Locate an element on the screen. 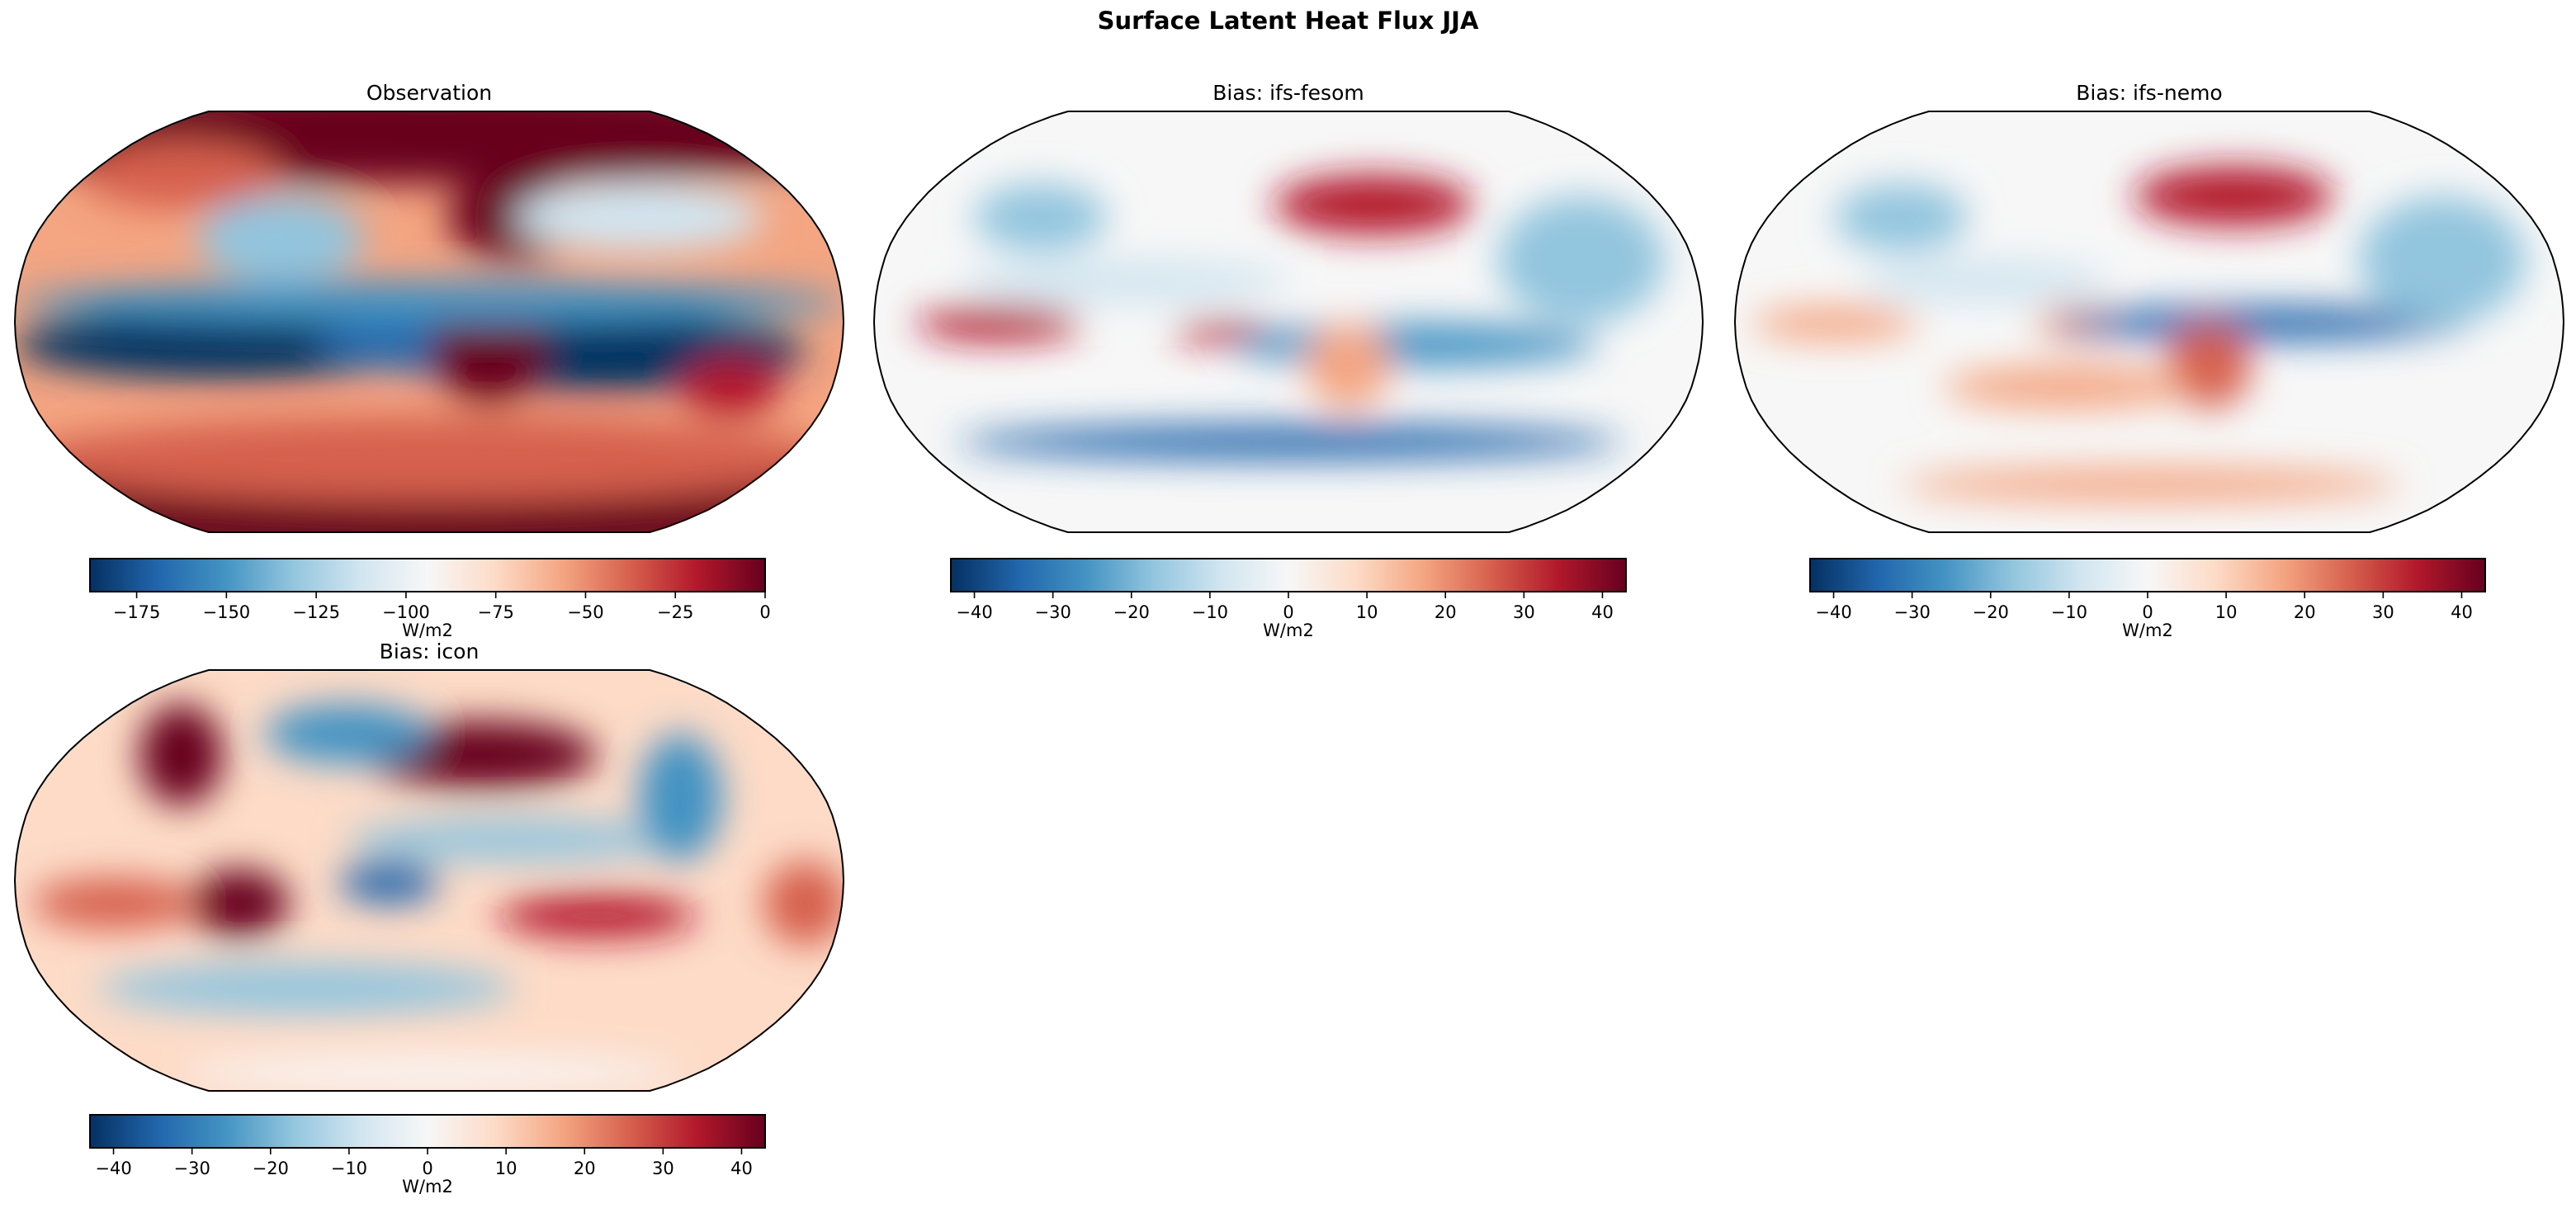 The image size is (2576, 1213). panel-title: Bias: ifs-fesom is located at coordinates (1288, 93).